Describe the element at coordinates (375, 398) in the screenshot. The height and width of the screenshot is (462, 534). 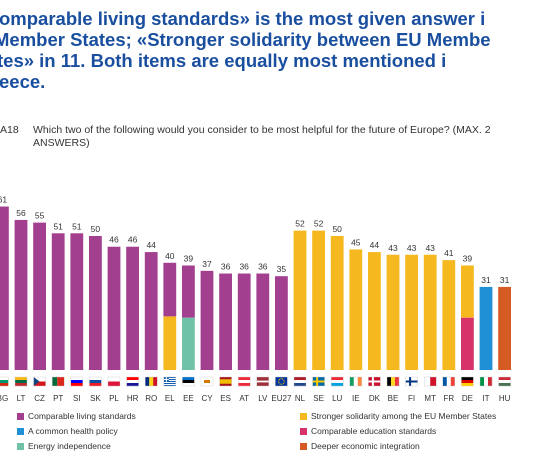
I see `tick-label-dk: DK` at that location.